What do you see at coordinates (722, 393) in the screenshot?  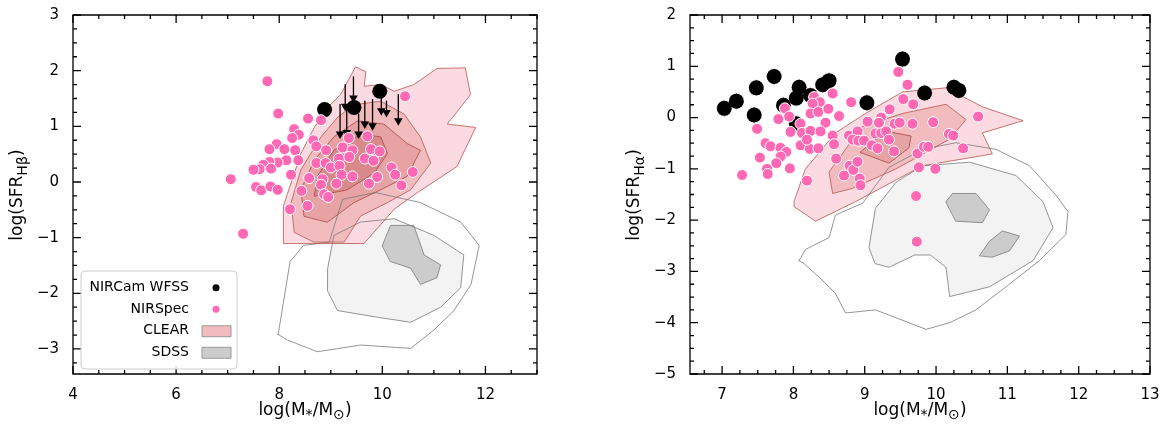 I see `x-tick-label: 7` at bounding box center [722, 393].